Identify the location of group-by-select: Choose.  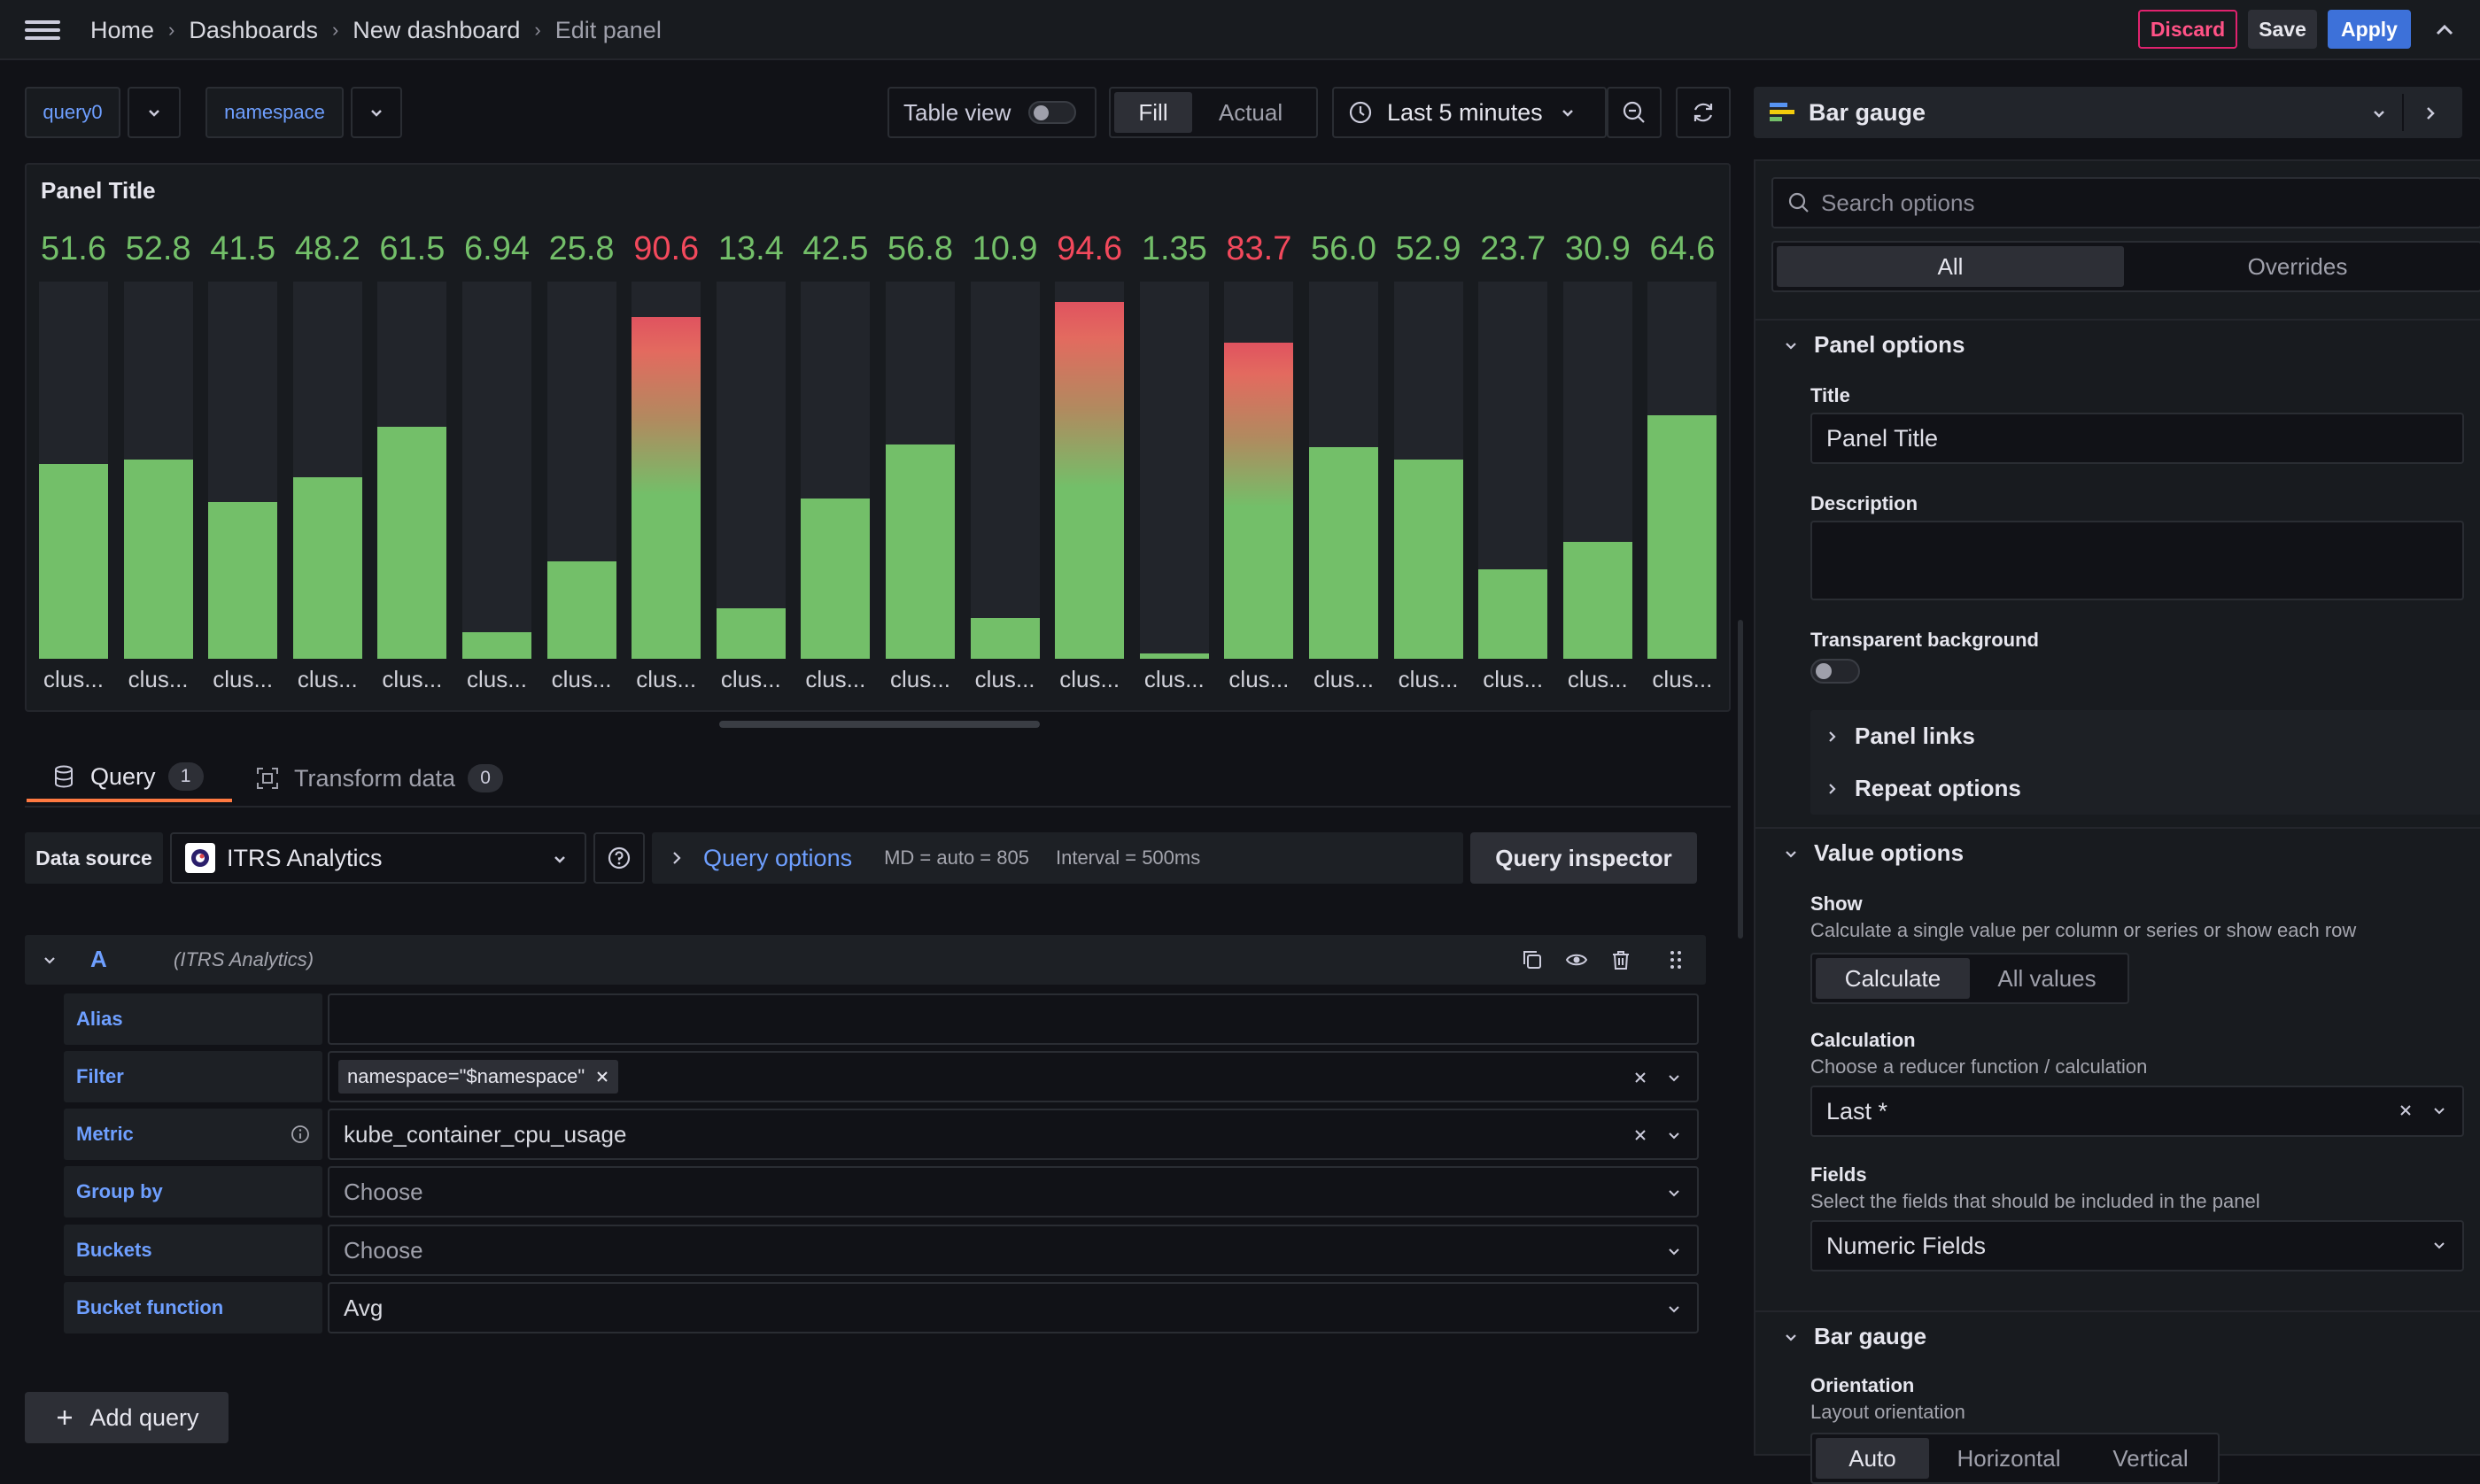
(1014, 1191).